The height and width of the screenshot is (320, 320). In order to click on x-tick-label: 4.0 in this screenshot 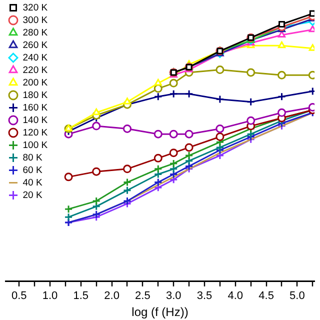, I will do `click(236, 296)`.